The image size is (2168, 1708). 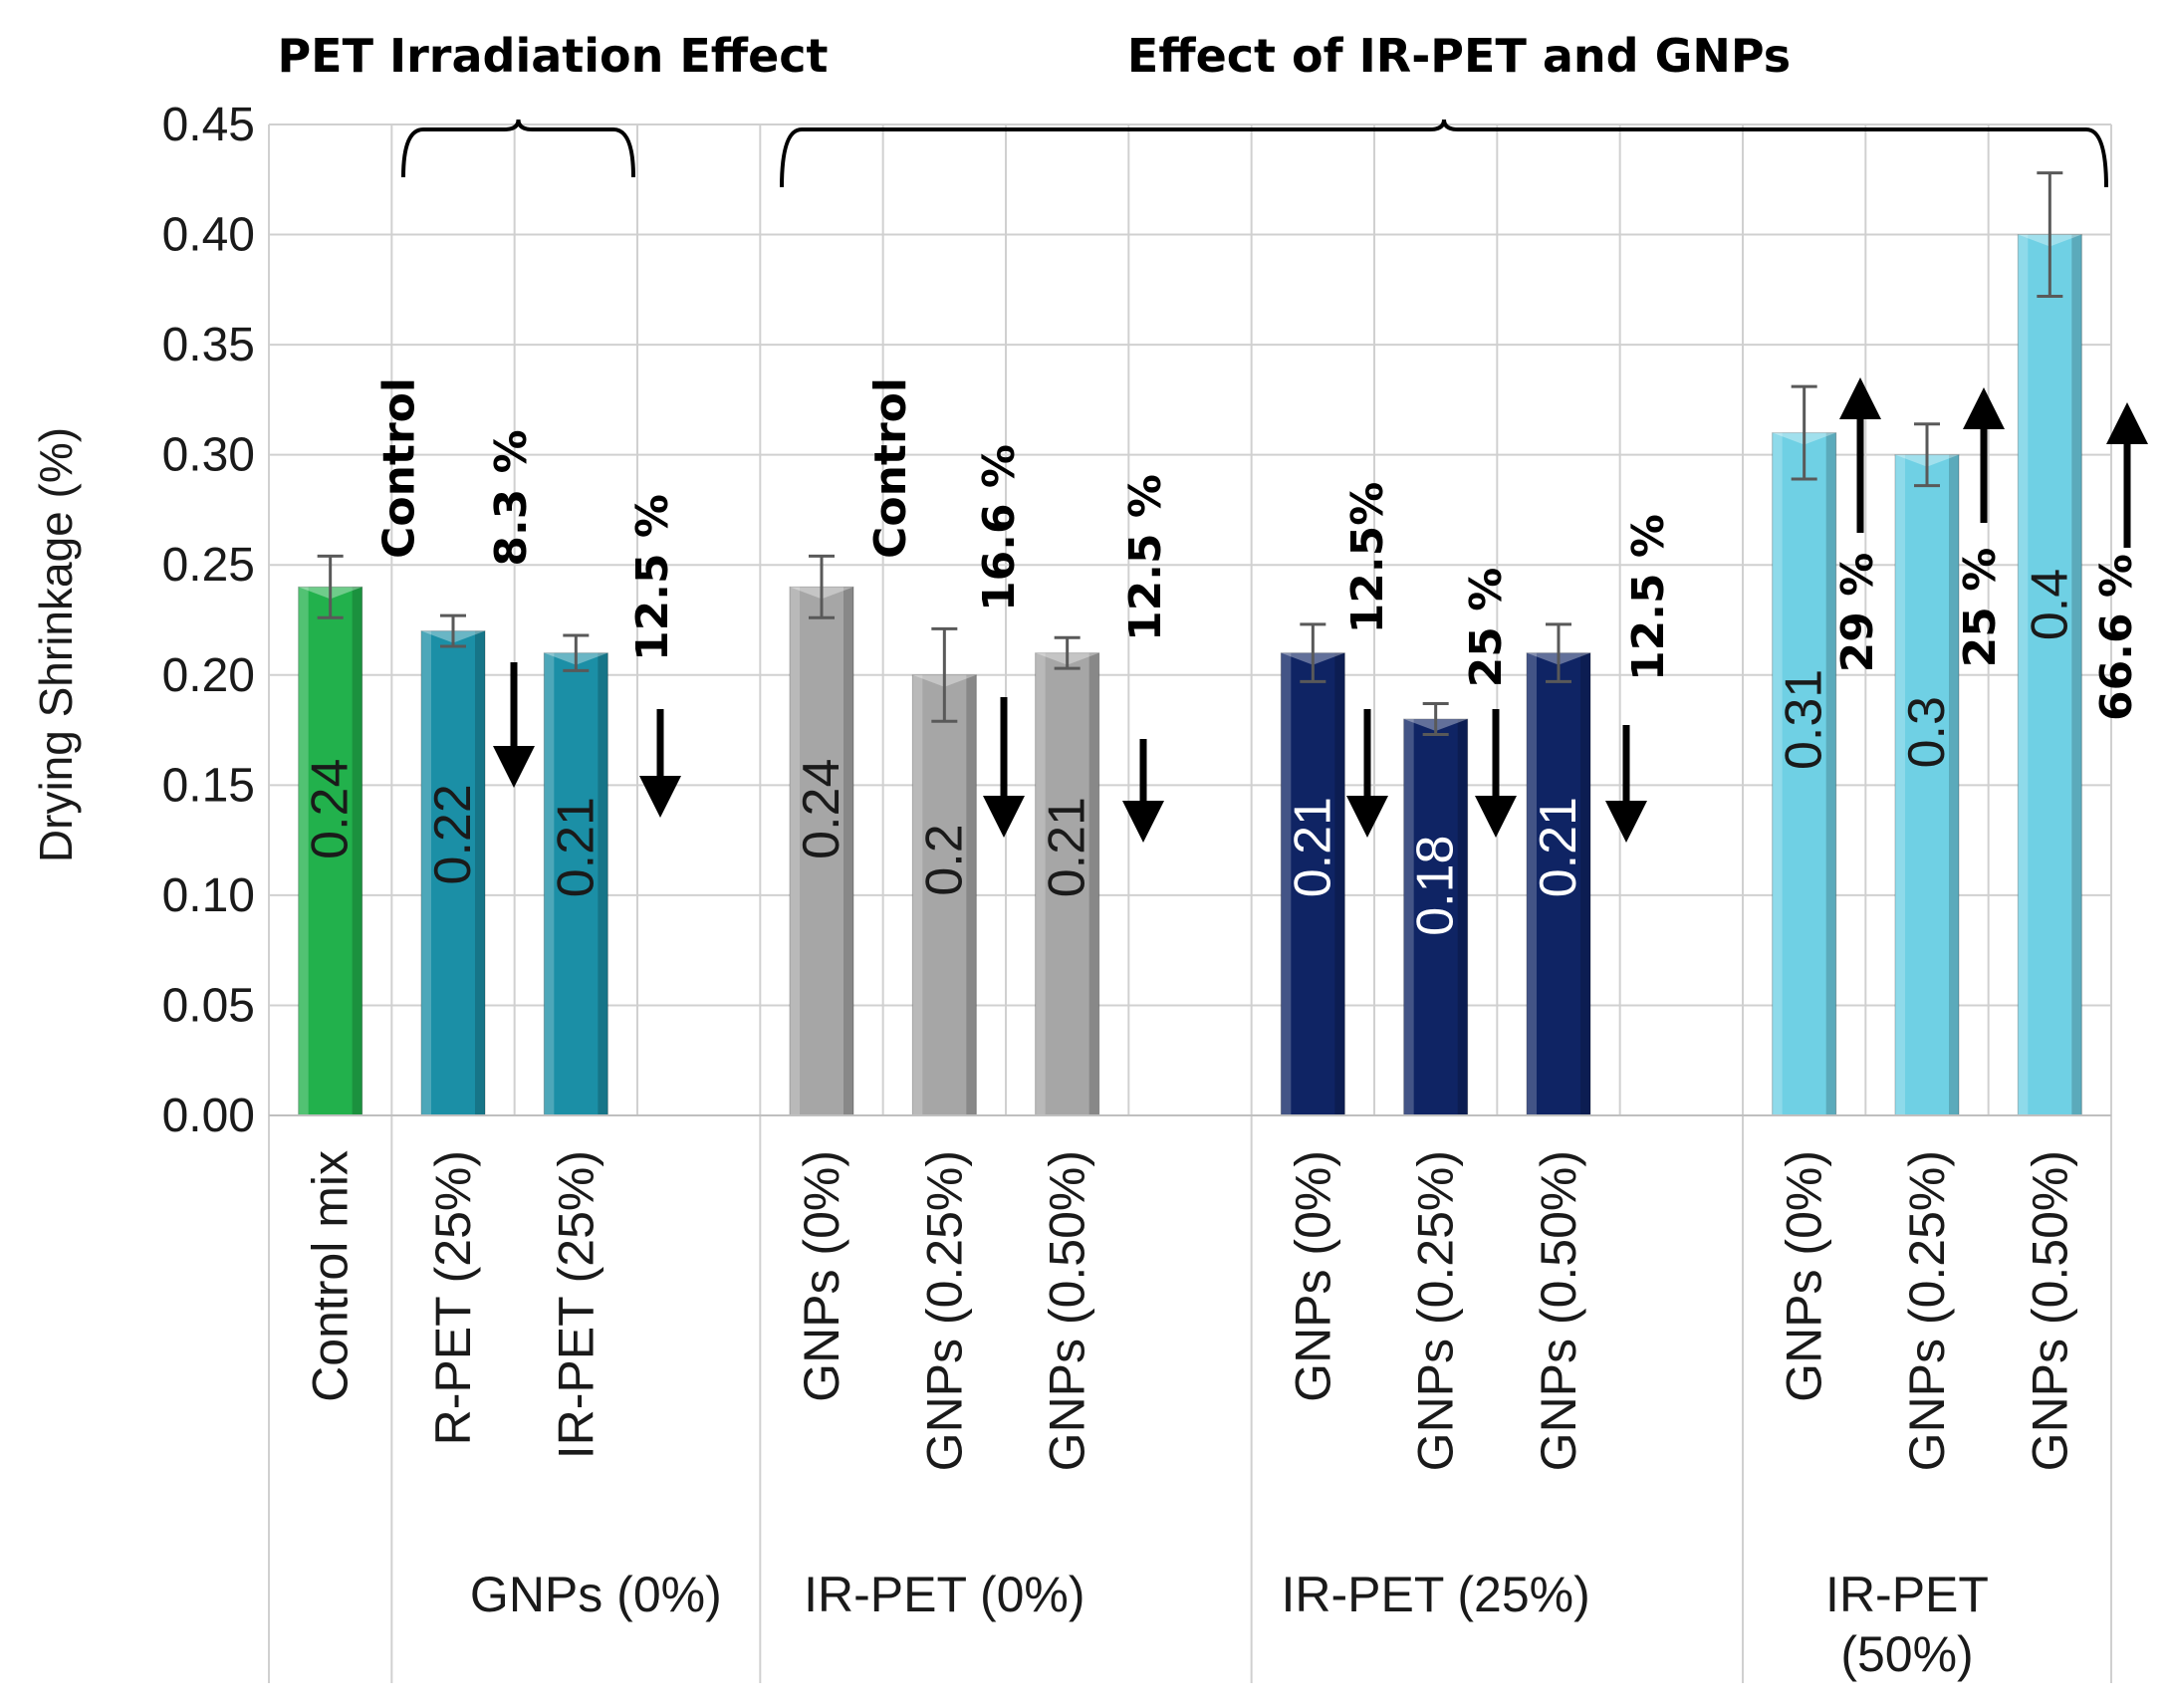 I want to click on brace-pet-irradiation, so click(x=518, y=148).